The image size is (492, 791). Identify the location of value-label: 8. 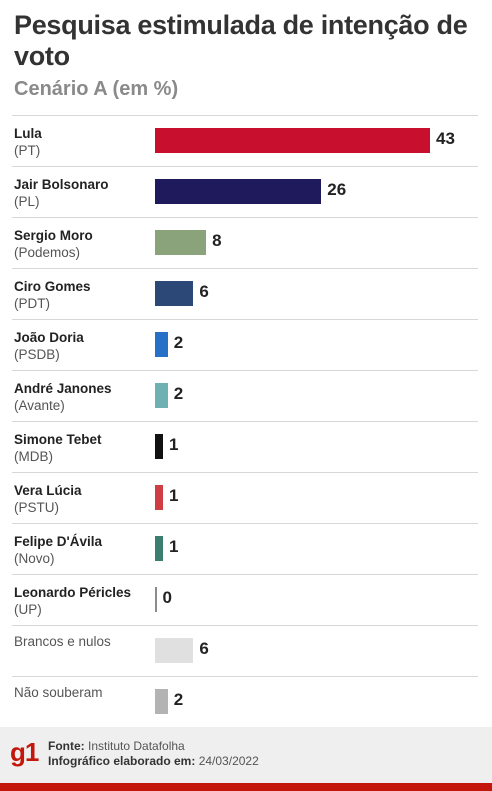
(217, 240).